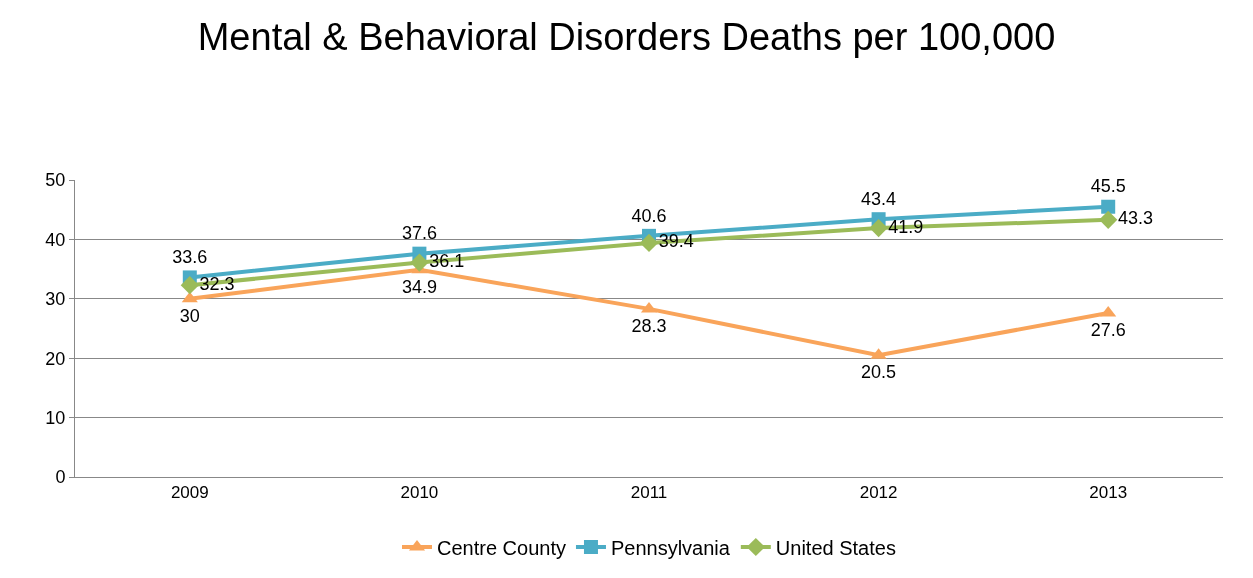 This screenshot has height=578, width=1253. I want to click on x-tick-label: 2013, so click(1108, 493).